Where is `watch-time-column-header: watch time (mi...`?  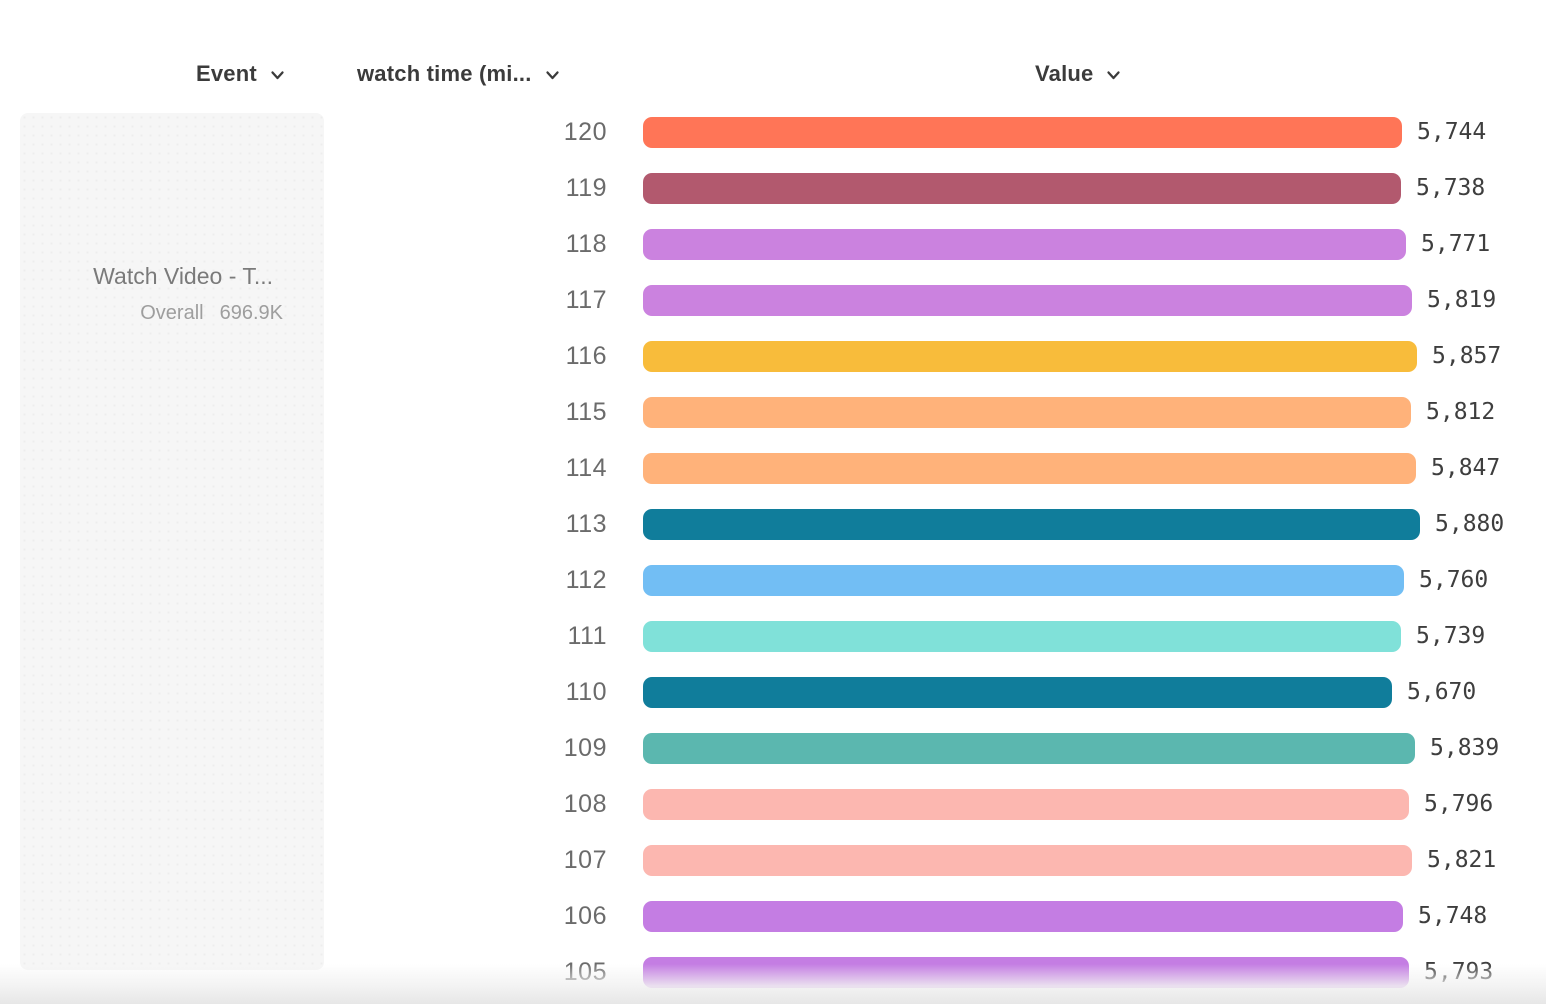
watch-time-column-header: watch time (mi... is located at coordinates (458, 74).